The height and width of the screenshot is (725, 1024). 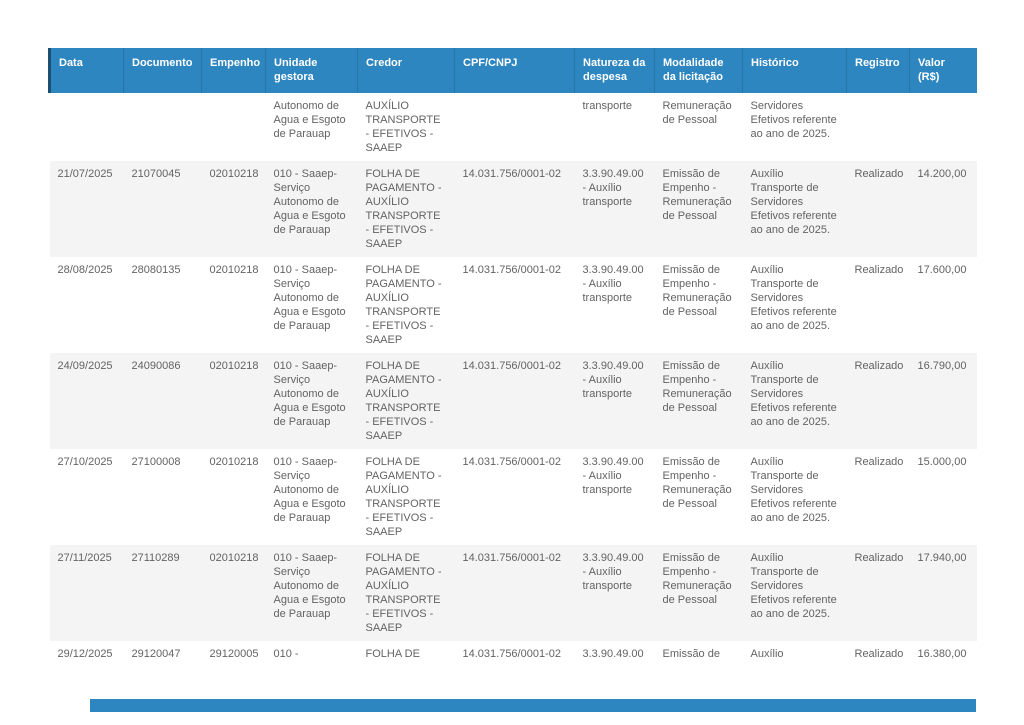 I want to click on column-header-cpf: CPF/CNPJ, so click(x=514, y=70).